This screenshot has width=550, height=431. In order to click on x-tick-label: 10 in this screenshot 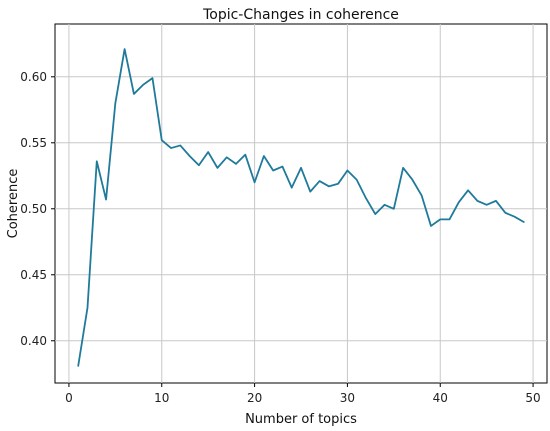, I will do `click(161, 398)`.